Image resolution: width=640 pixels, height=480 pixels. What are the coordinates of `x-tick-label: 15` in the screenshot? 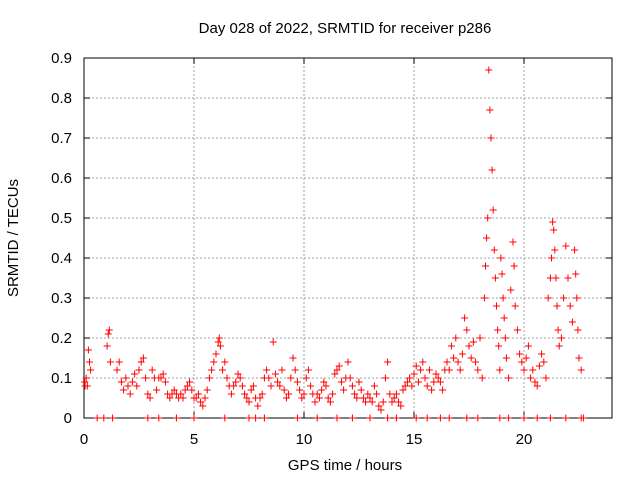 It's located at (414, 439).